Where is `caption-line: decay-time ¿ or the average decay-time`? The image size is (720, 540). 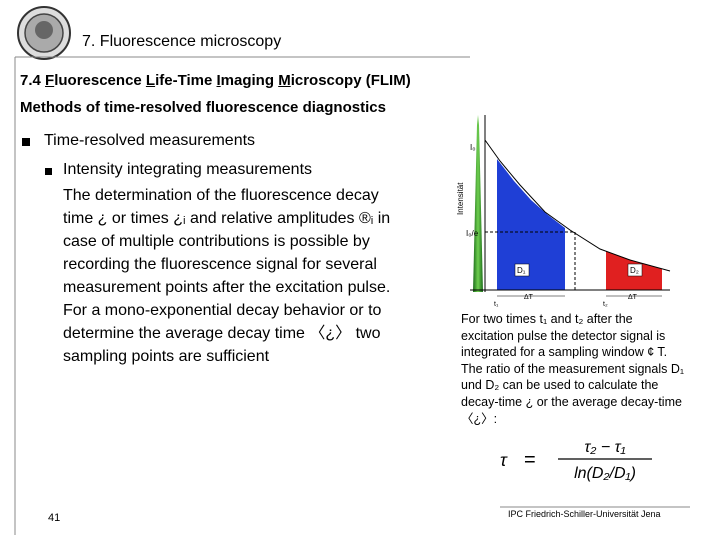 caption-line: decay-time ¿ or the average decay-time is located at coordinates (571, 401).